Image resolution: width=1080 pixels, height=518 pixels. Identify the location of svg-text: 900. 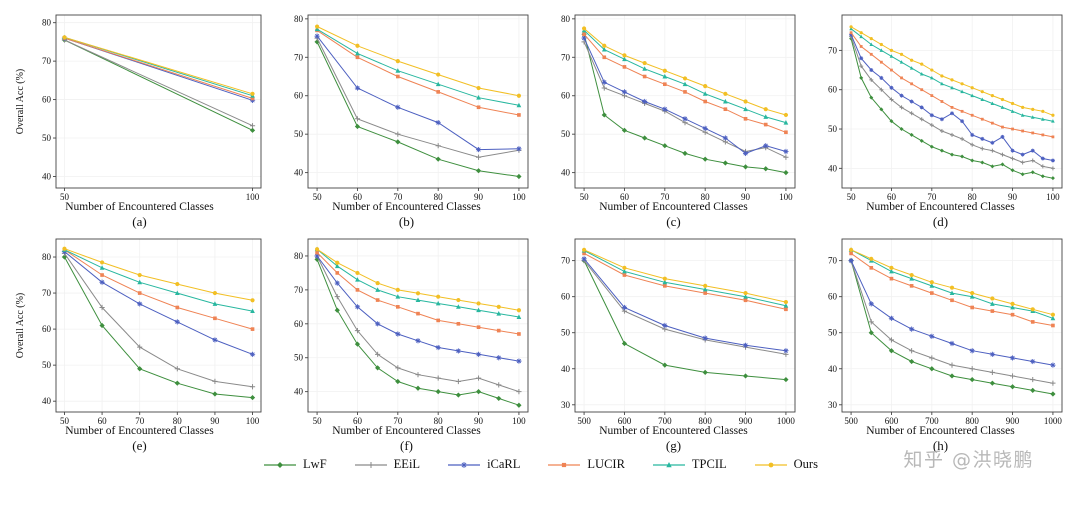
(1012, 421).